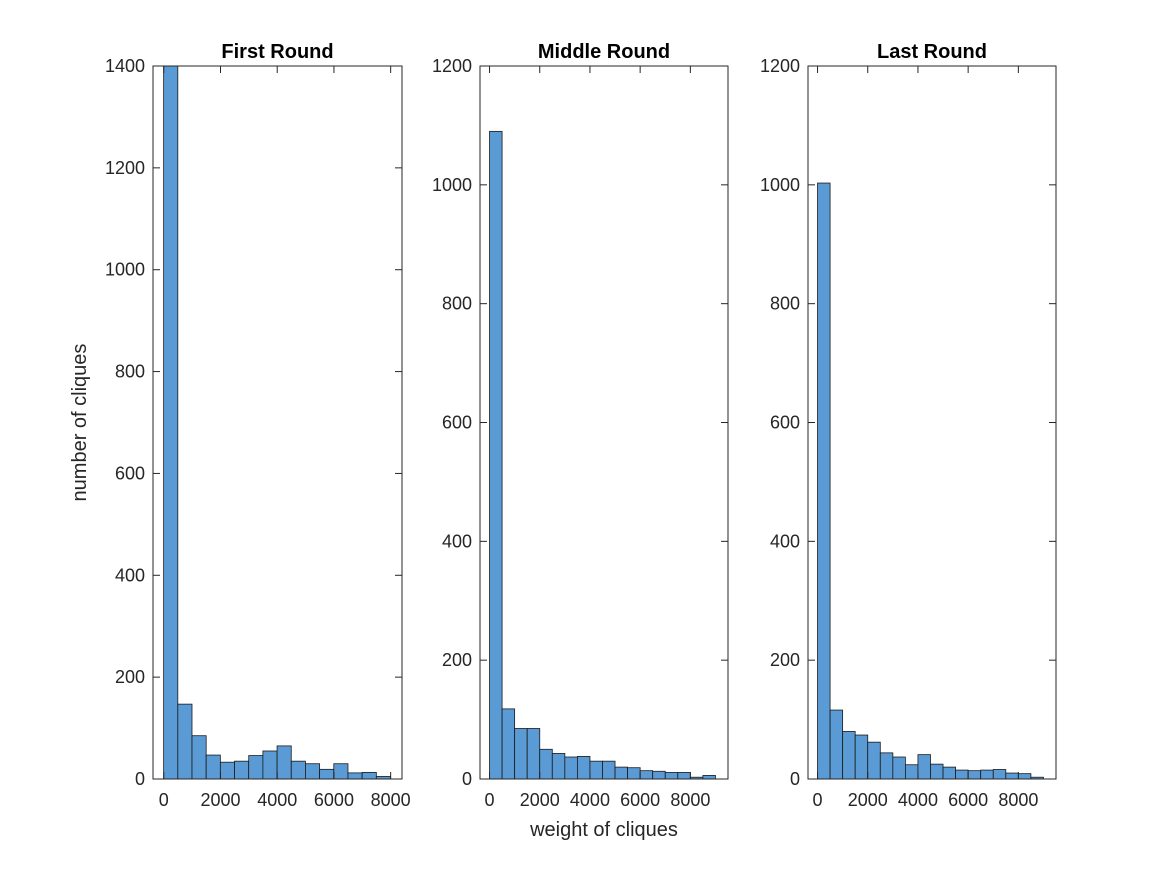 The image size is (1167, 875). I want to click on x-axis-label: weight of cliques, so click(603, 830).